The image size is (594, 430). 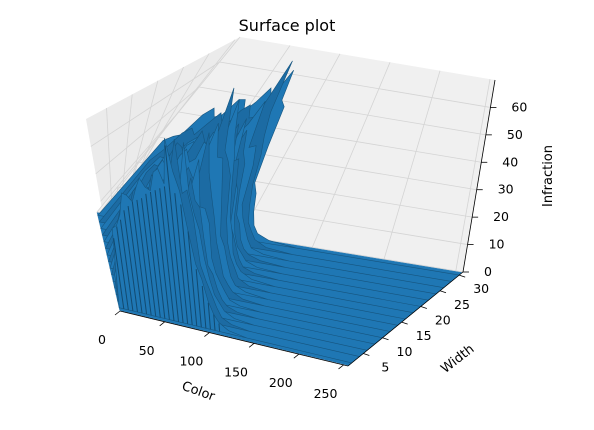 What do you see at coordinates (510, 161) in the screenshot?
I see `z-tick-label: 40` at bounding box center [510, 161].